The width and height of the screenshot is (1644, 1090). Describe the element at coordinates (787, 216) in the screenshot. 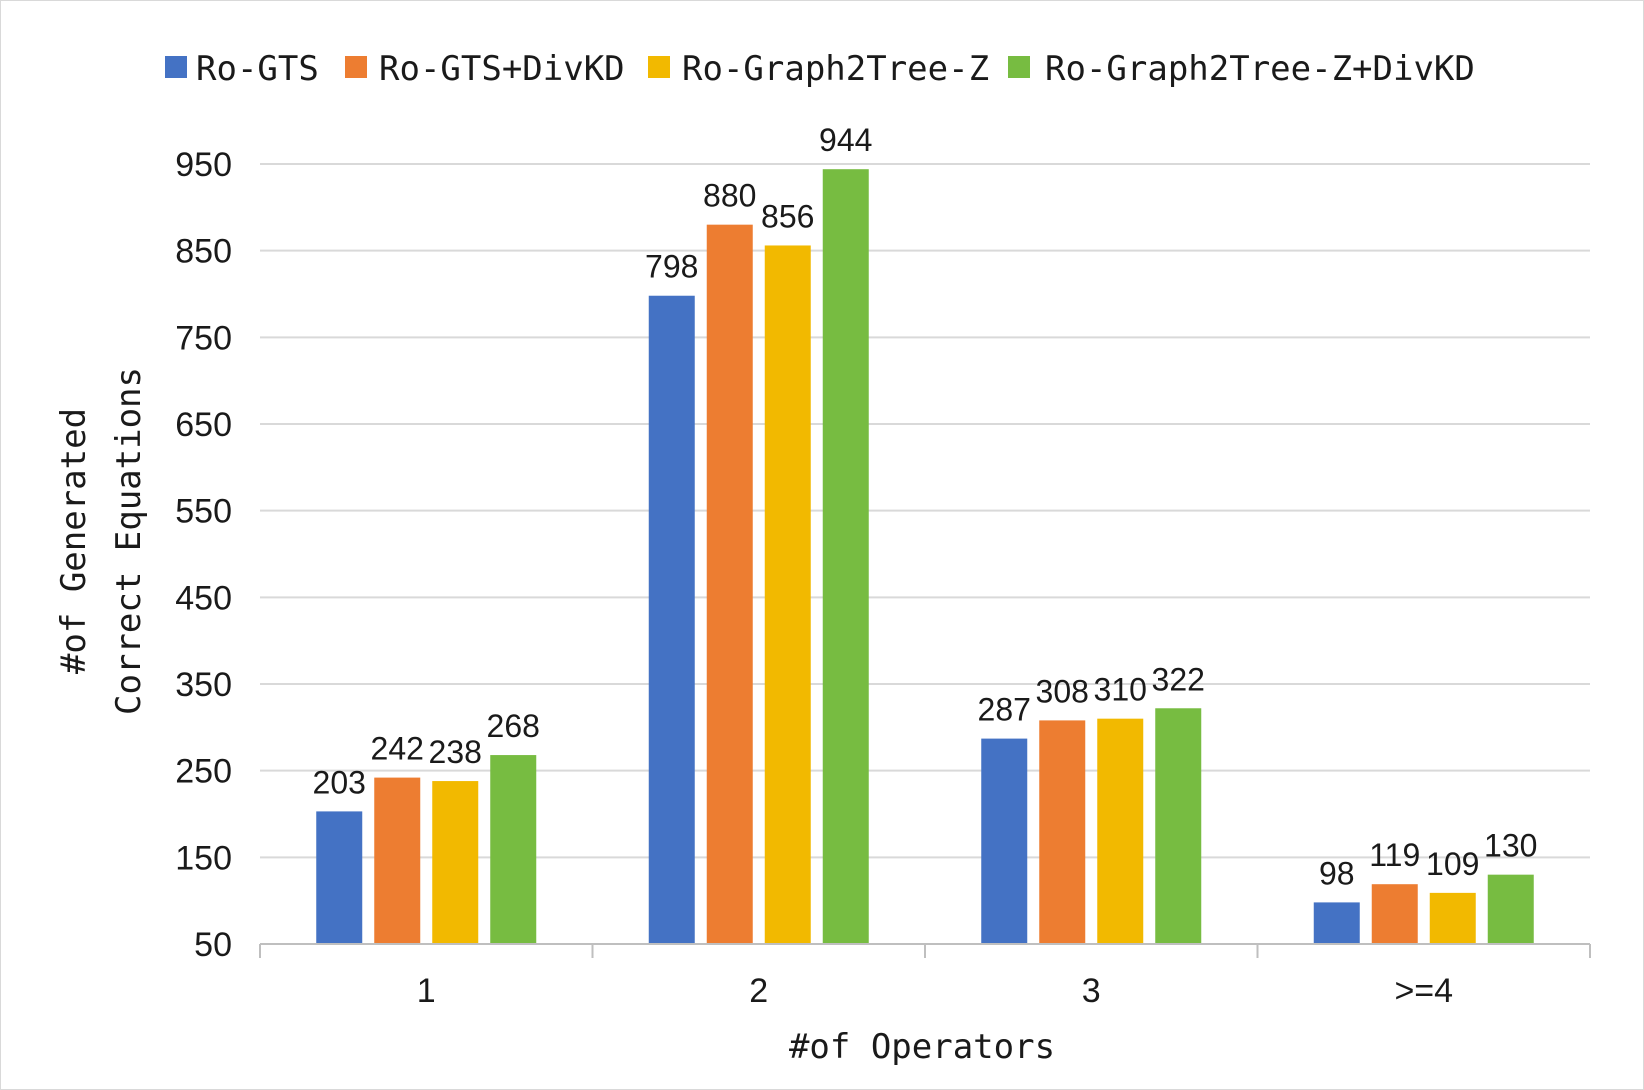

I see `data-label: 856` at that location.